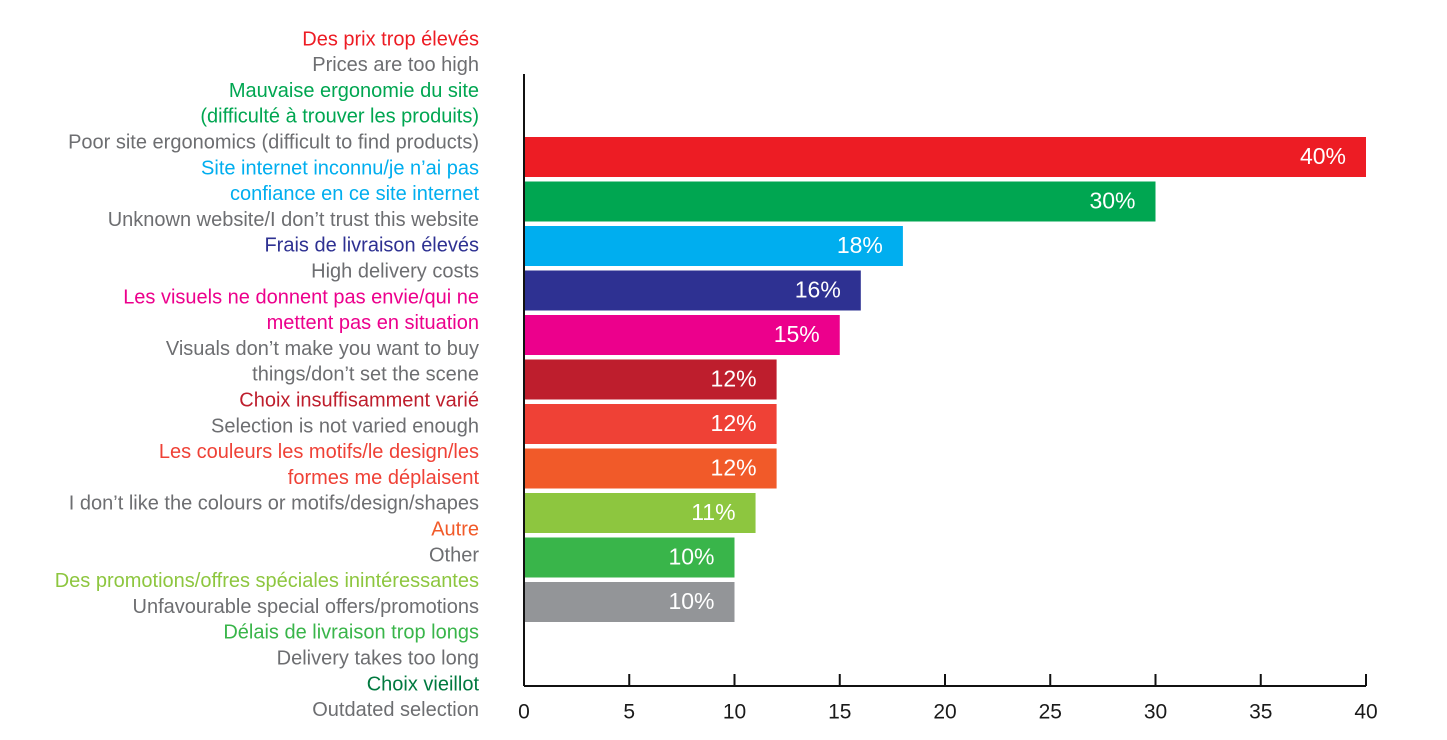 The image size is (1447, 740). Describe the element at coordinates (944, 712) in the screenshot. I see `x-tick-label: 20` at that location.